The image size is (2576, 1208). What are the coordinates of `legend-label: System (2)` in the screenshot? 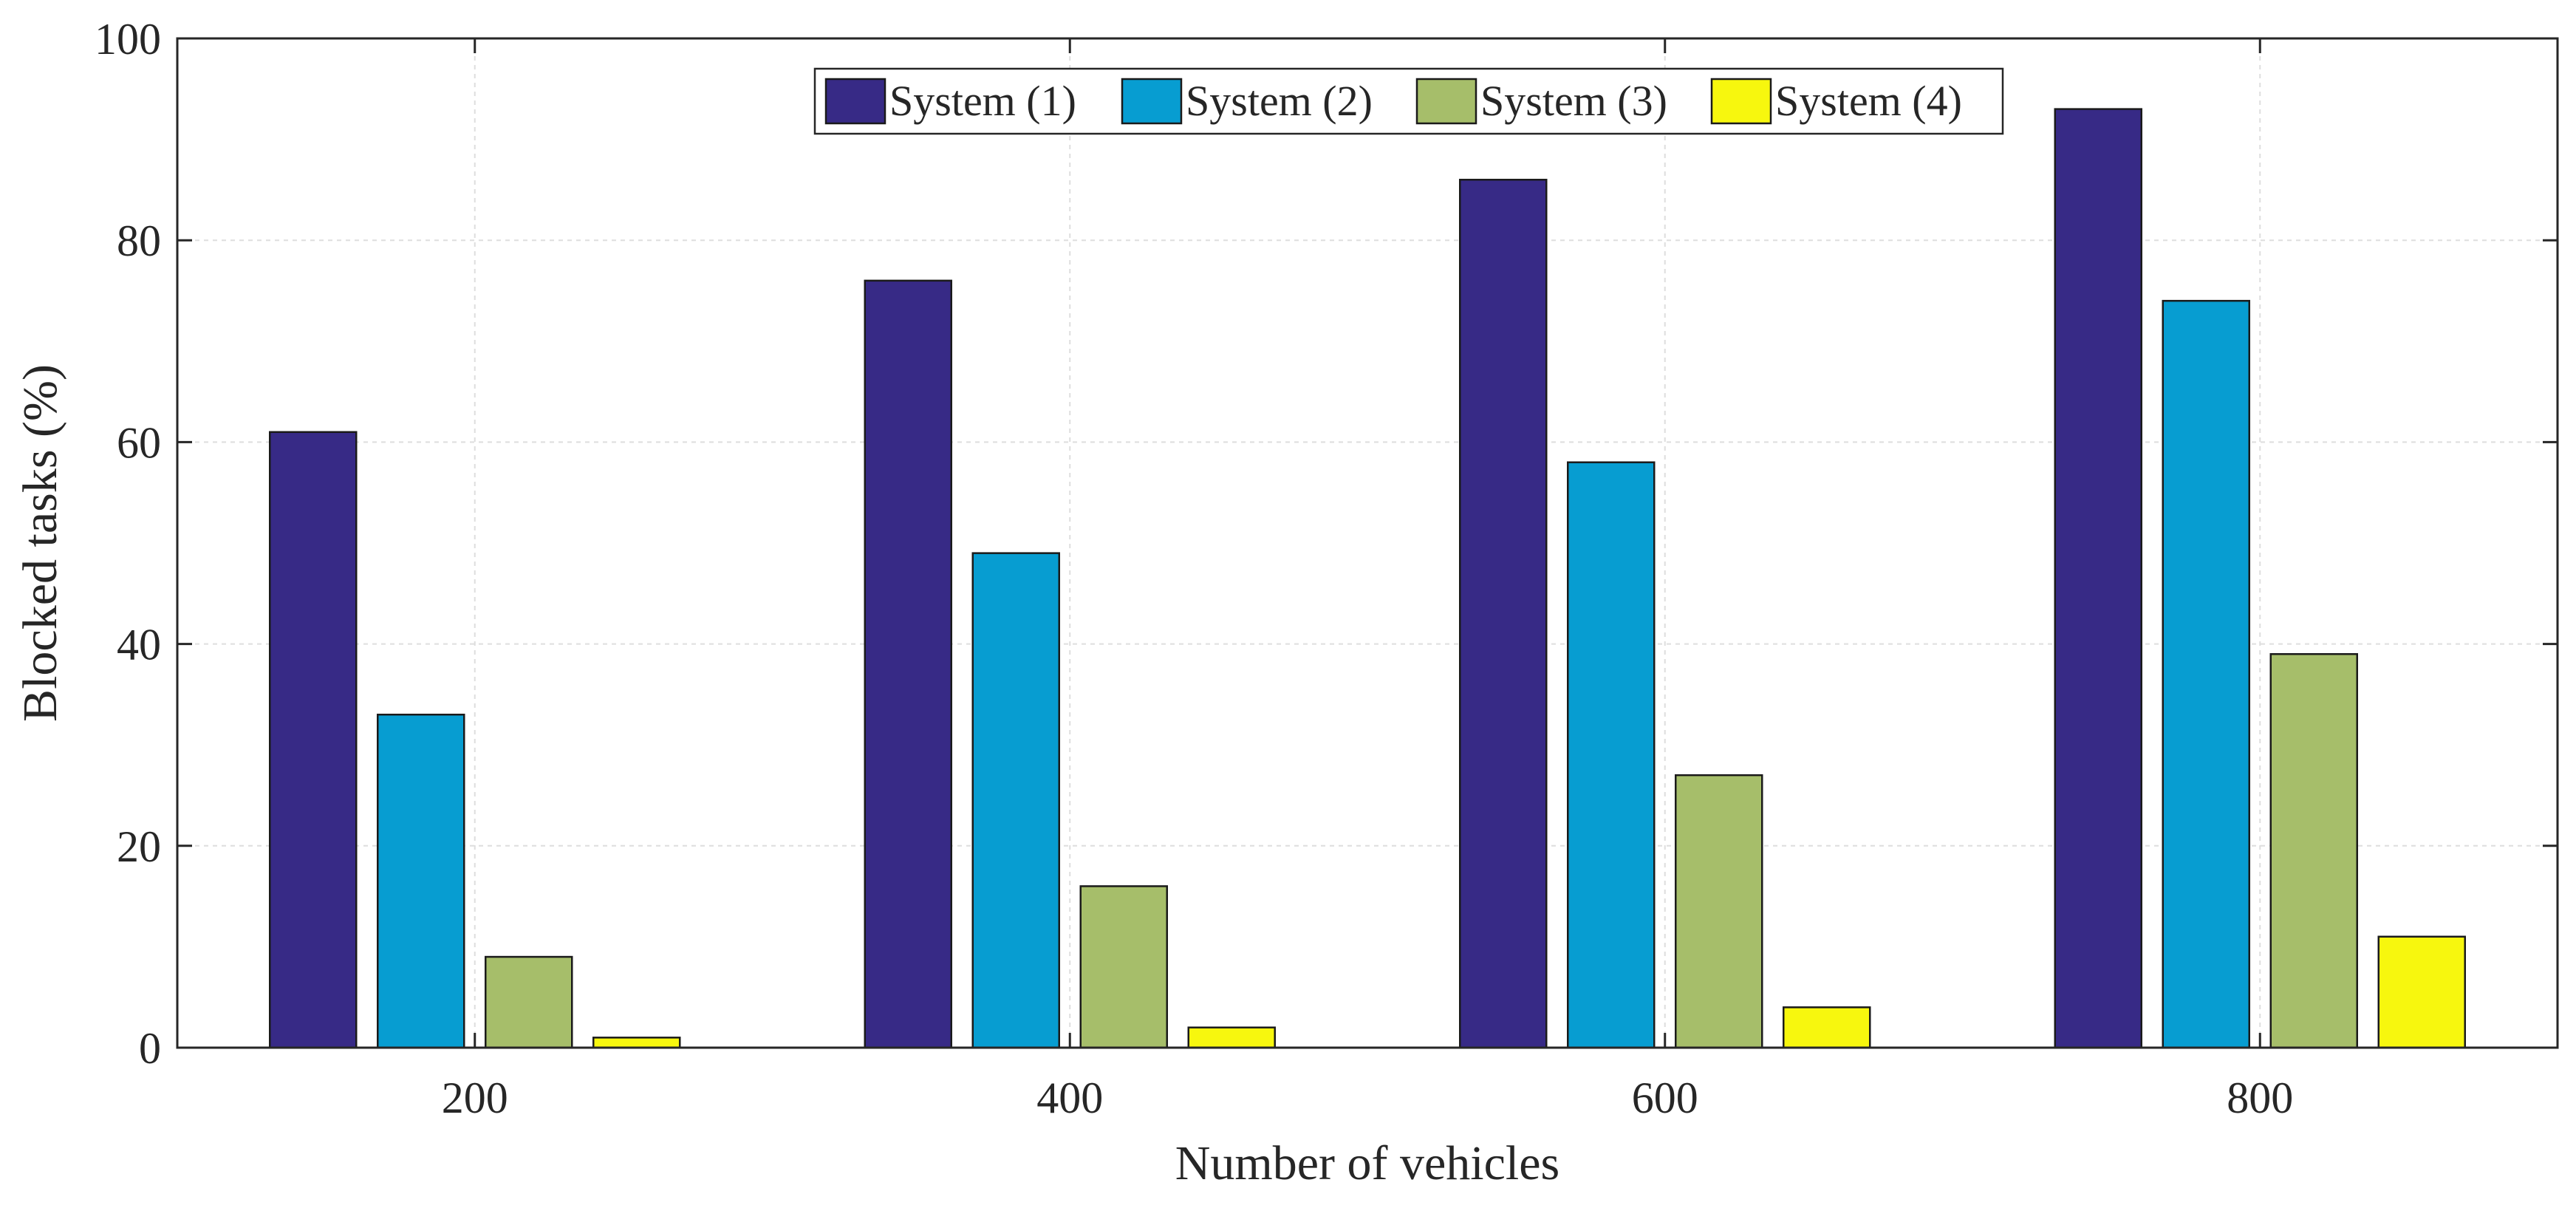 It's located at (1279, 101).